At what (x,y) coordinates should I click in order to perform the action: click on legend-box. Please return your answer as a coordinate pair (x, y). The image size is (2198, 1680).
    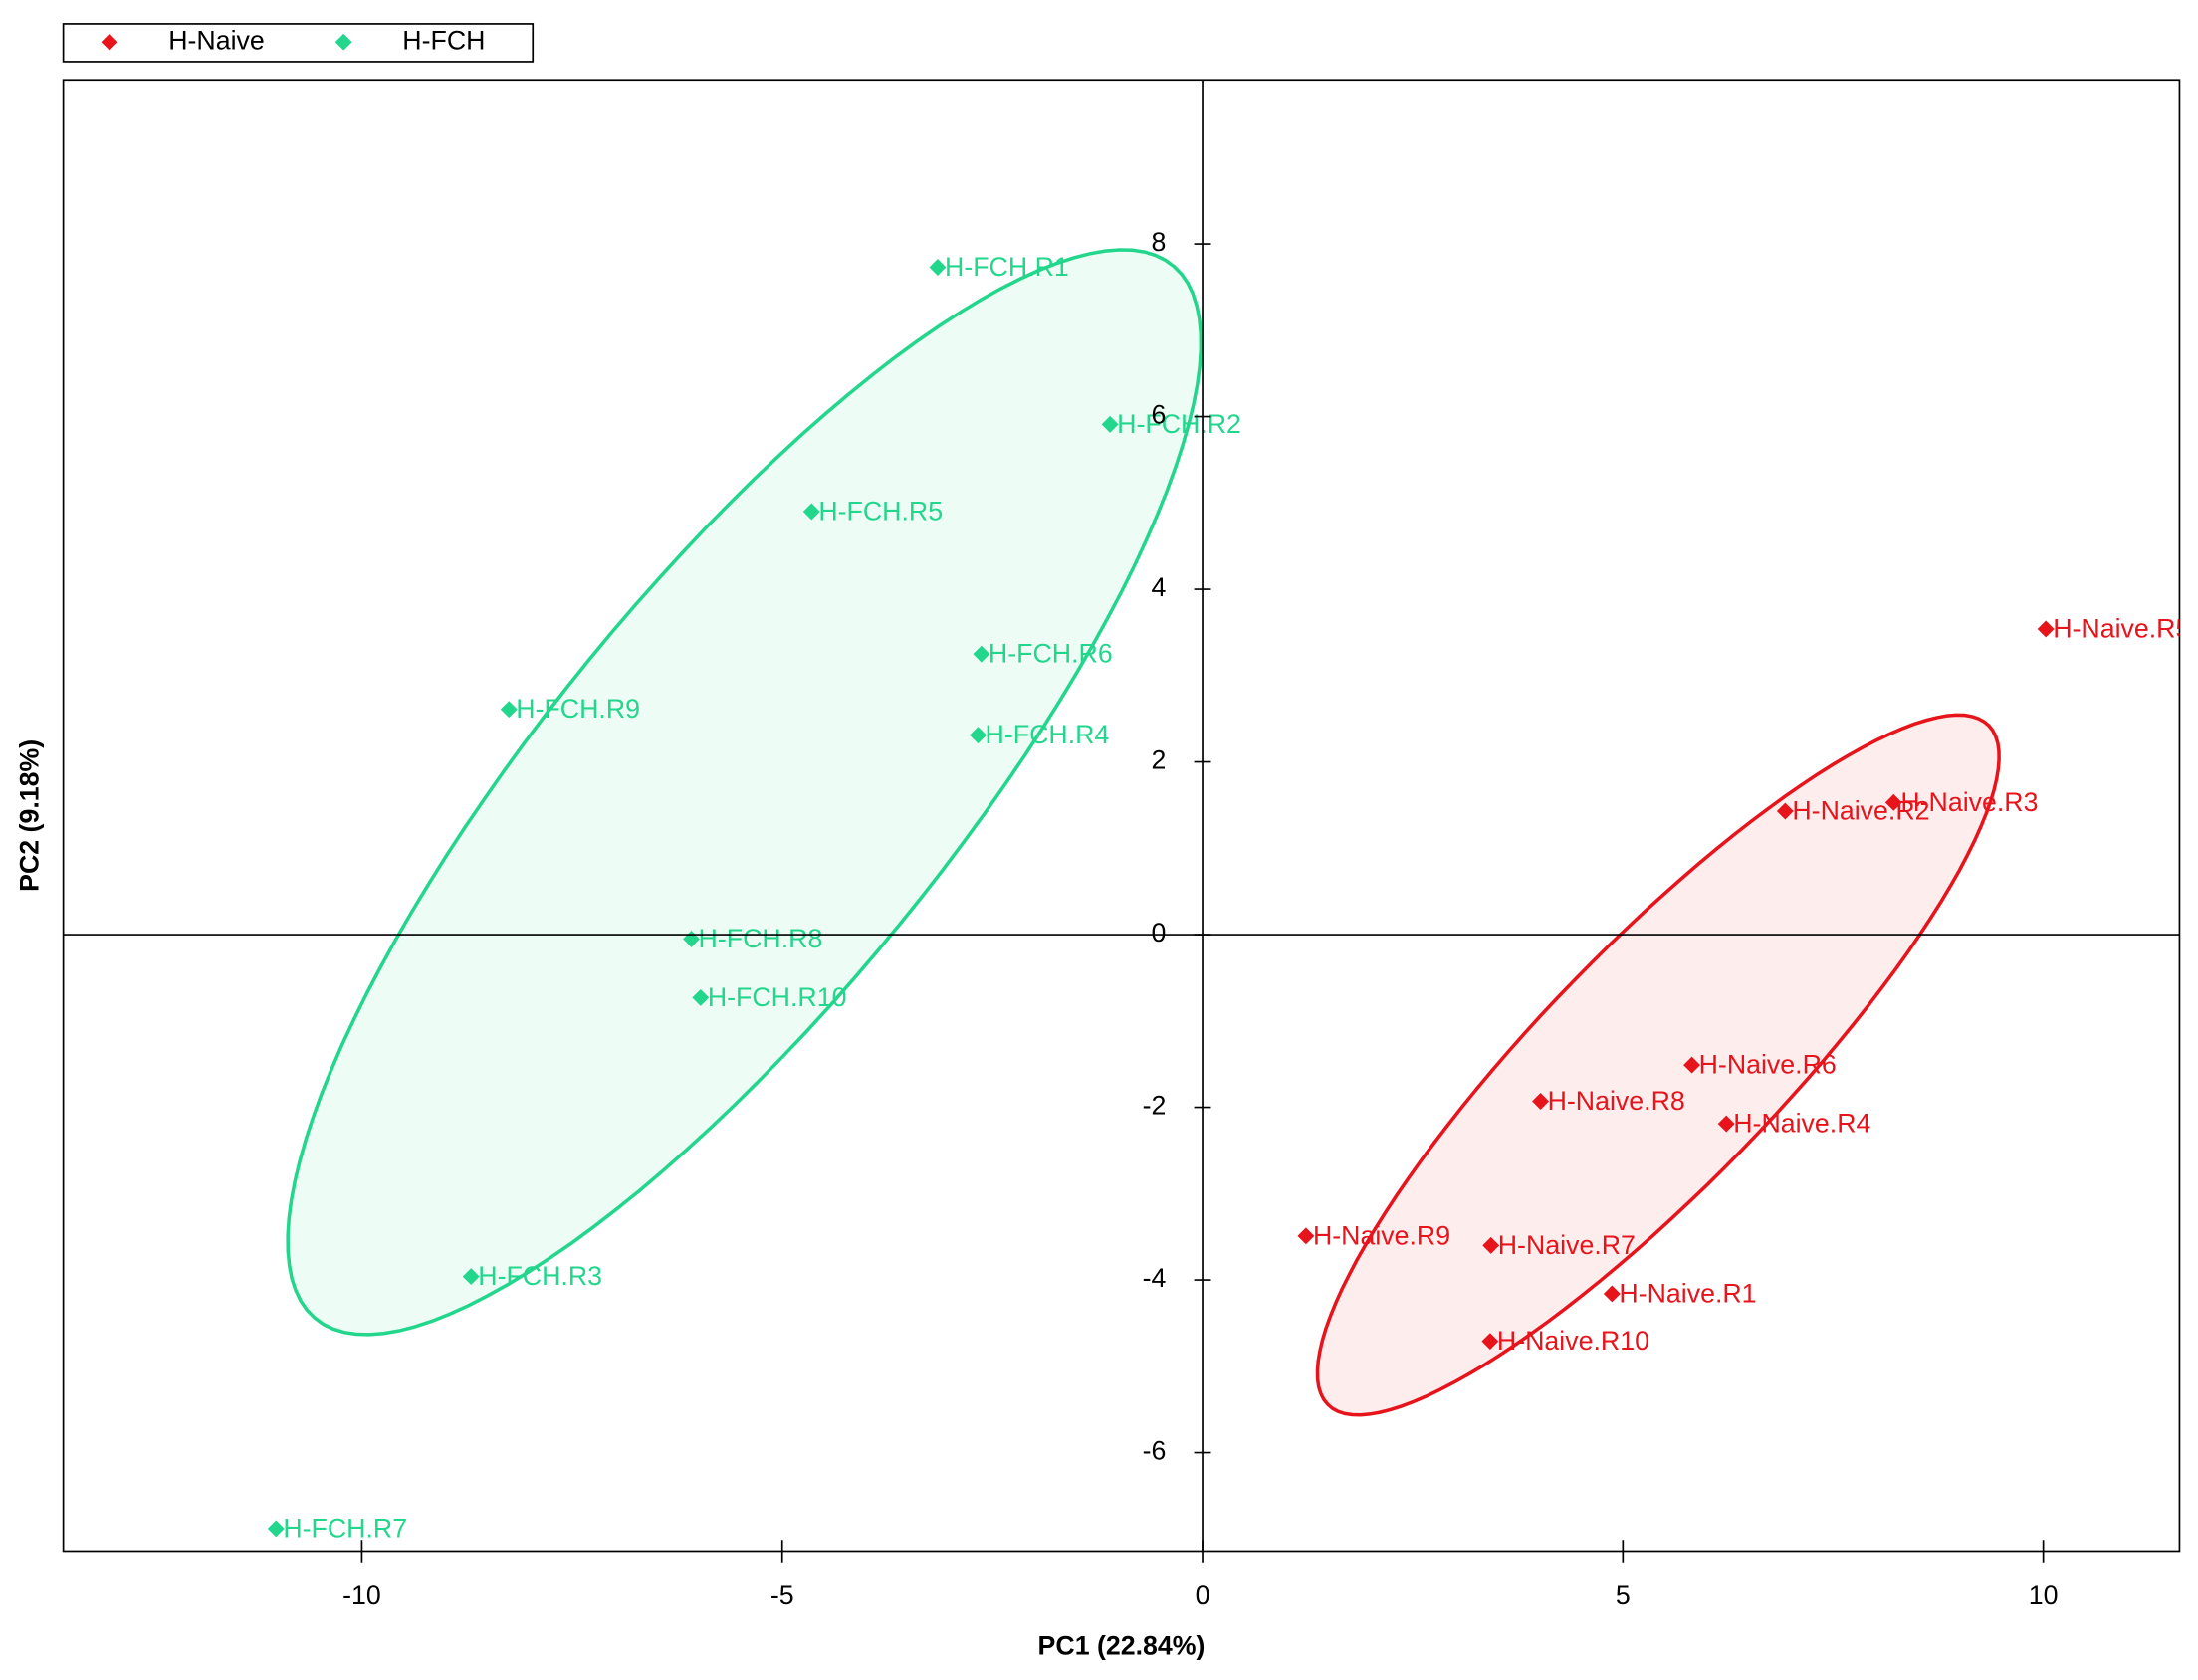
    Looking at the image, I should click on (299, 43).